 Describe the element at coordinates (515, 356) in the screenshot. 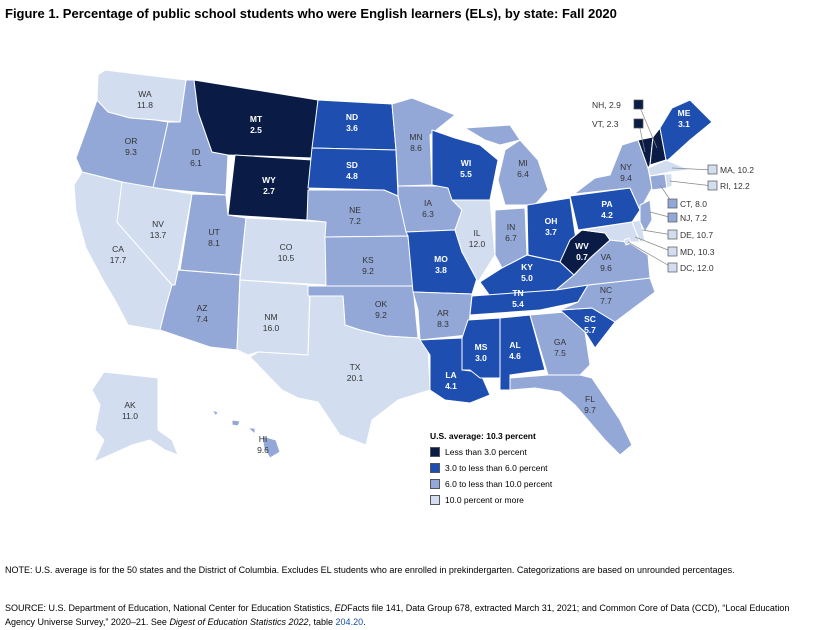

I see `state-value-AL: 4.6` at that location.